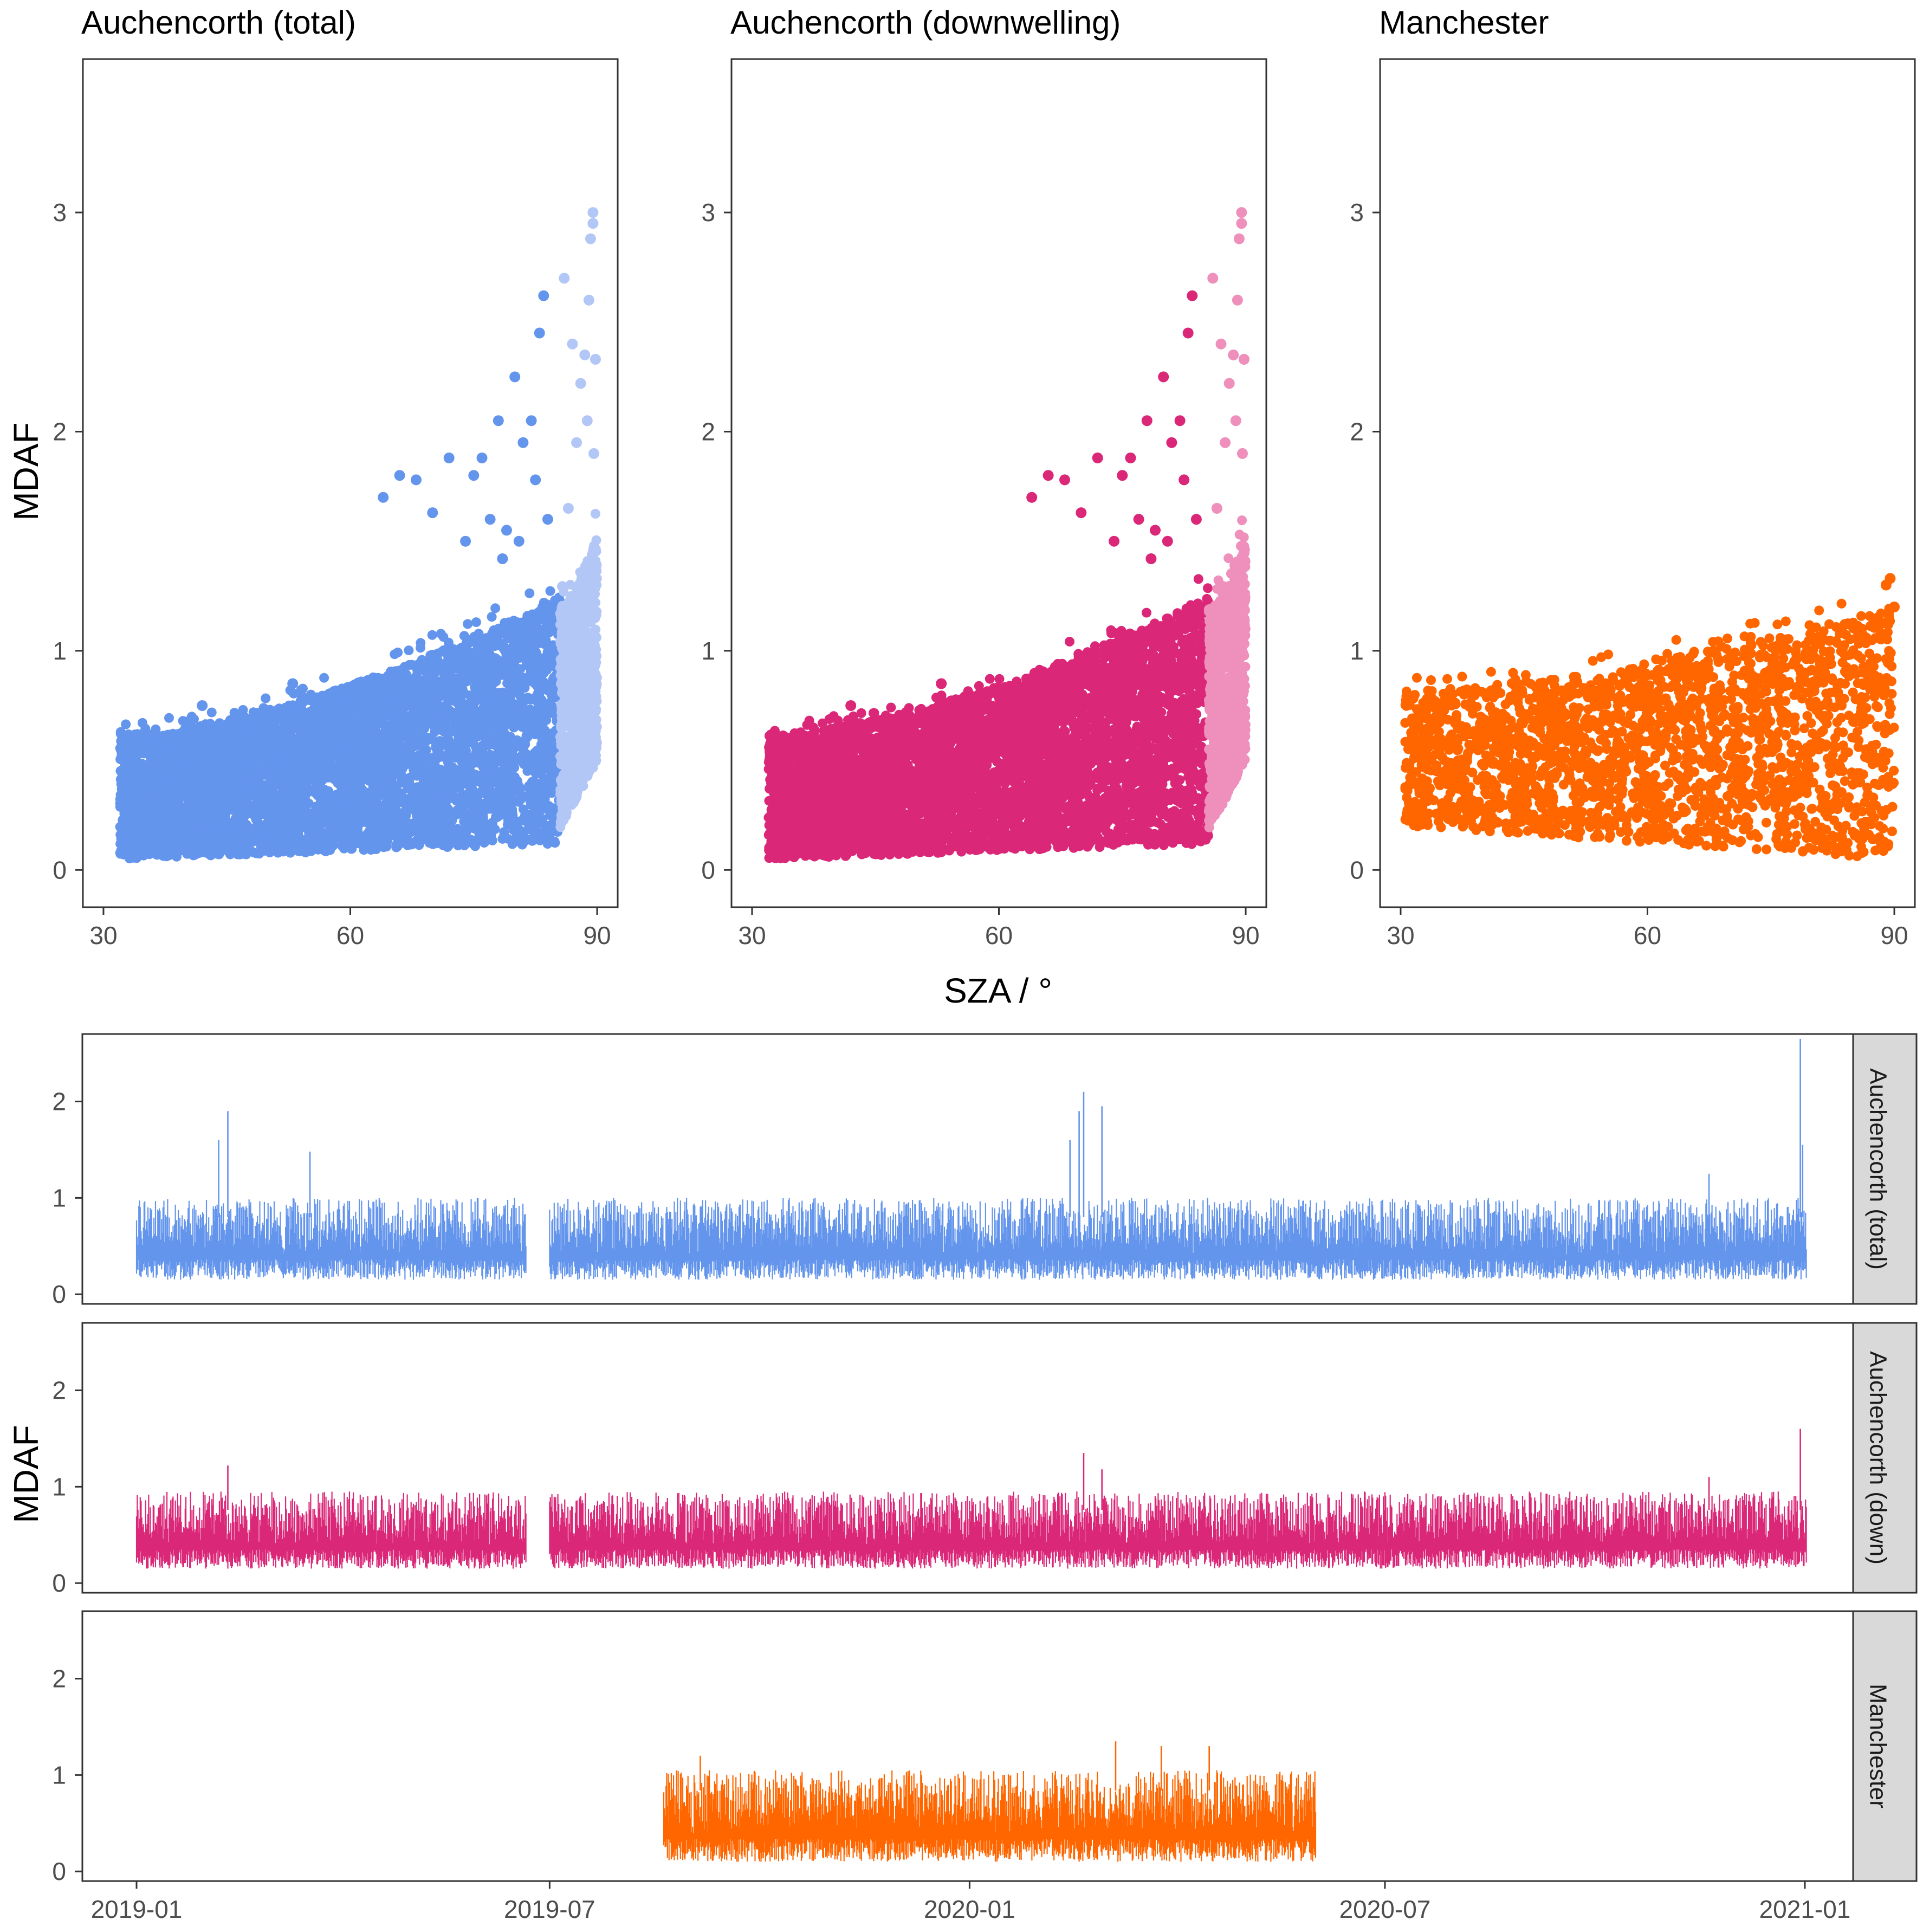  What do you see at coordinates (926, 23) in the screenshot?
I see `scatter-title-auchencorth-downwelling: Auchencorth (downwelling)` at bounding box center [926, 23].